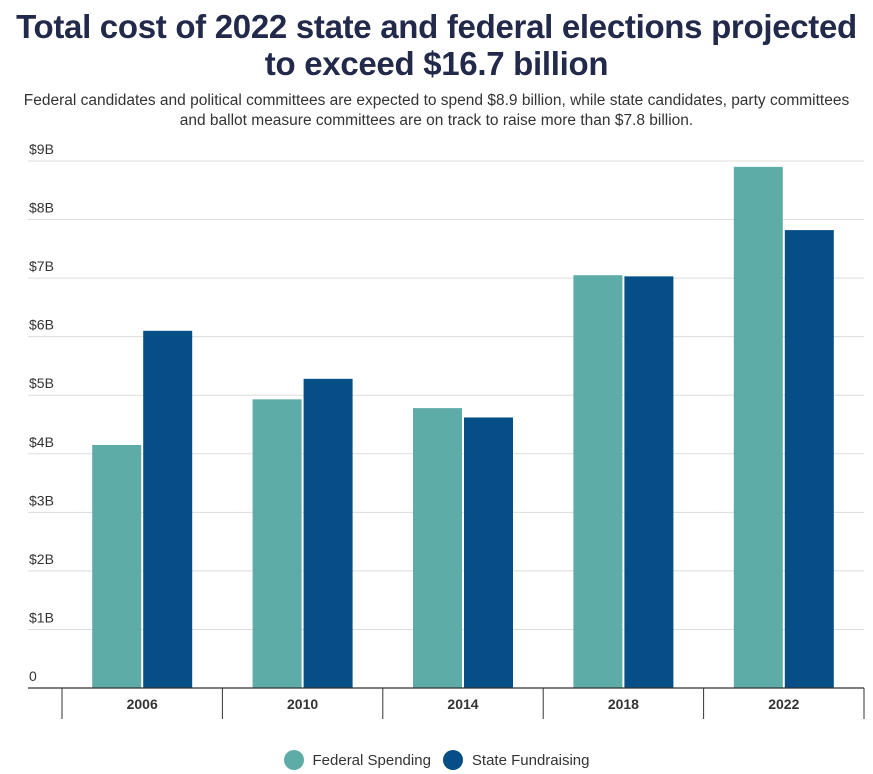  I want to click on legend-label-federal: Federal Spending, so click(371, 760).